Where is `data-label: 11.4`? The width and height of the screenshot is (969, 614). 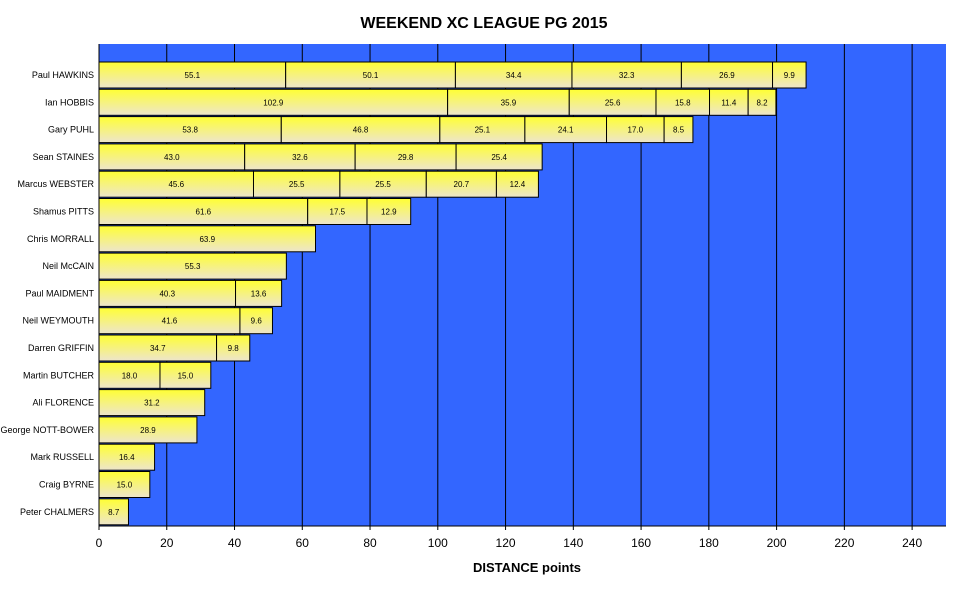 data-label: 11.4 is located at coordinates (729, 102).